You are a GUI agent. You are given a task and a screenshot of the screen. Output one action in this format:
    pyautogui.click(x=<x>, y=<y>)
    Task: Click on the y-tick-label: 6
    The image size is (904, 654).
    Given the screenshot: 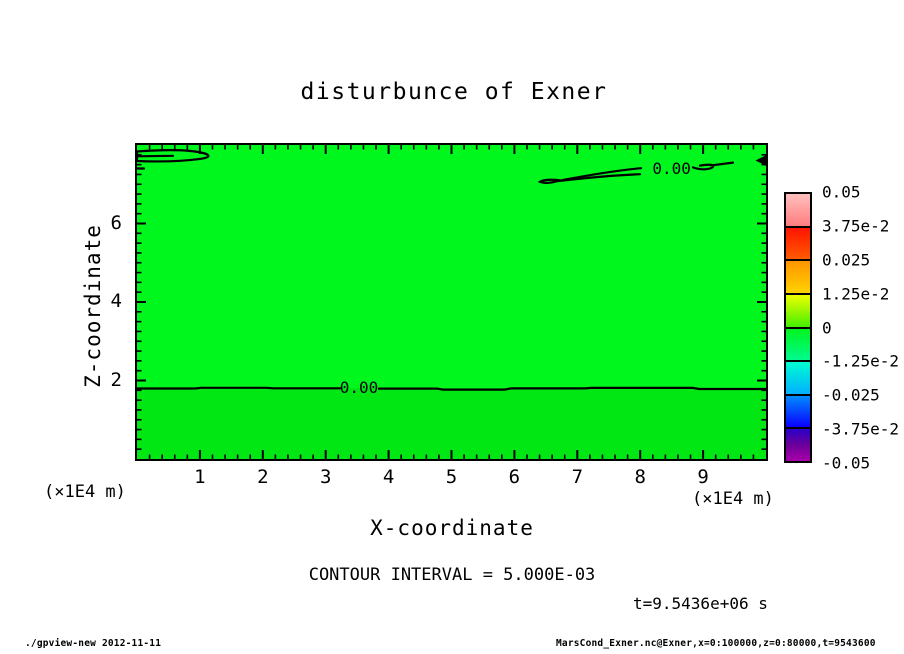 What is the action you would take?
    pyautogui.click(x=116, y=222)
    